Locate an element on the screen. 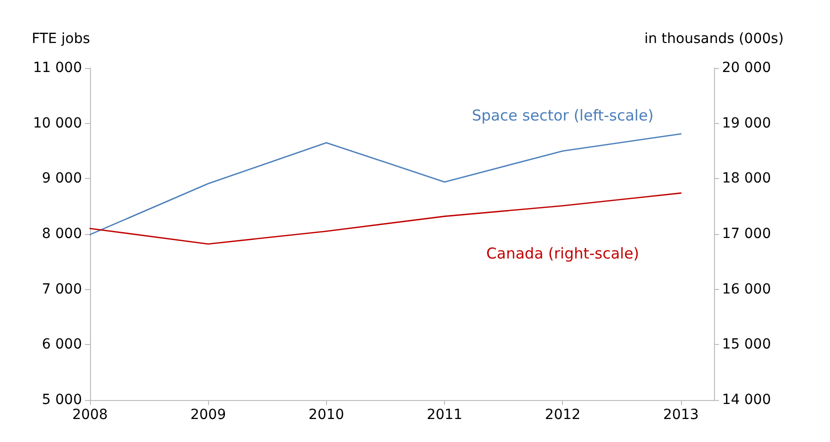 This screenshot has height=442, width=830. y2-tick-label: 14 000 is located at coordinates (746, 400).